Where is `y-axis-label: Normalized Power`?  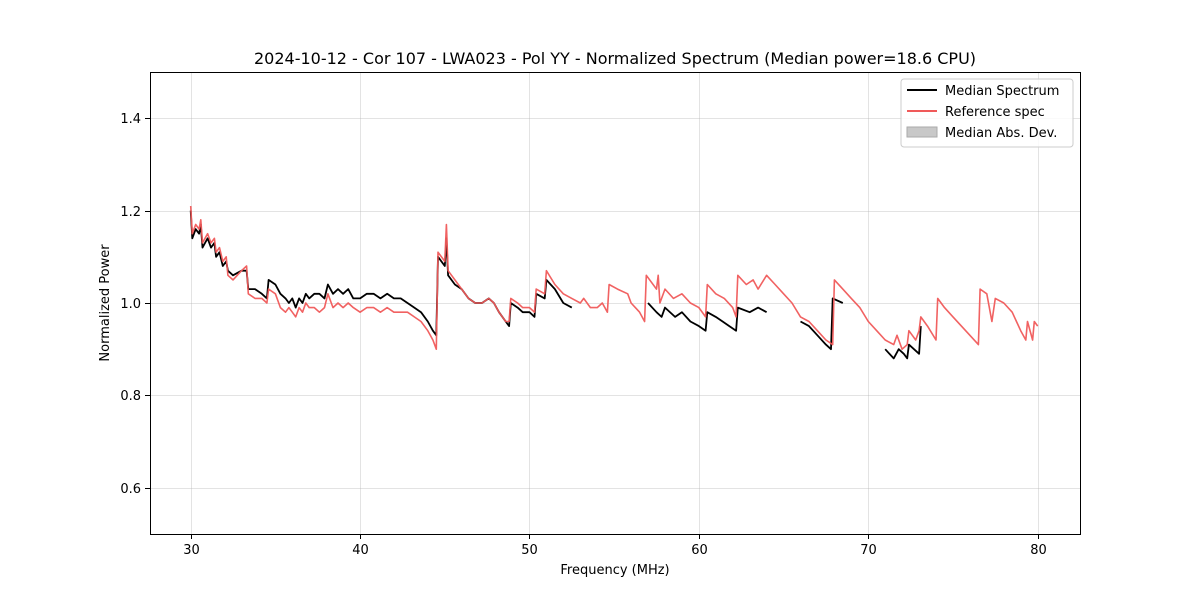
y-axis-label: Normalized Power is located at coordinates (105, 303).